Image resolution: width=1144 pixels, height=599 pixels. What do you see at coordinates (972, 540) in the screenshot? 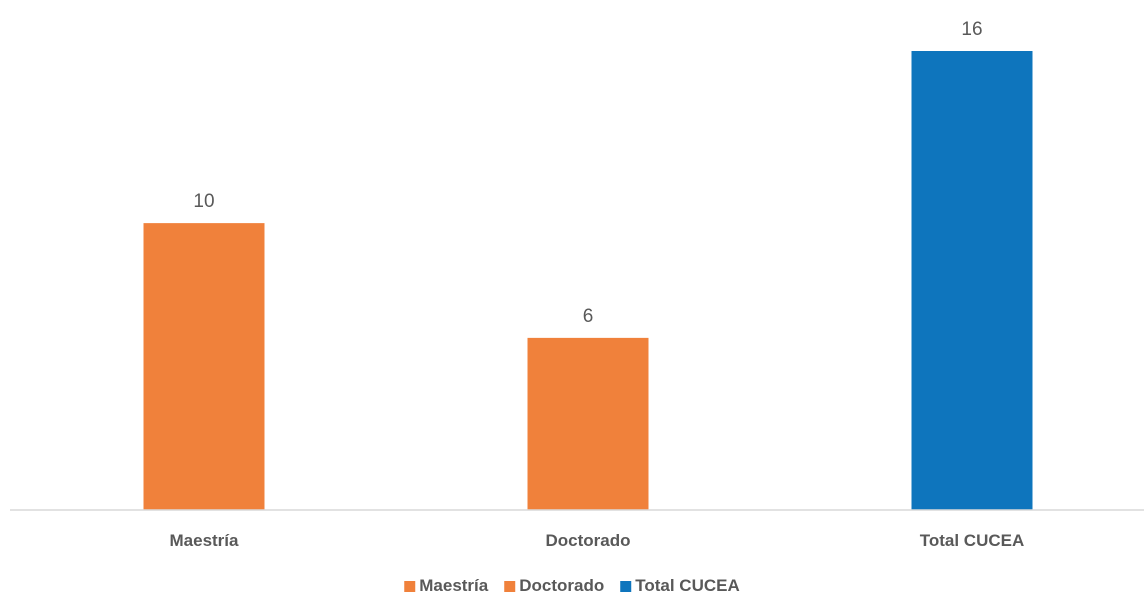
I see `x-tick-label-total-cucea: Total CUCEA` at bounding box center [972, 540].